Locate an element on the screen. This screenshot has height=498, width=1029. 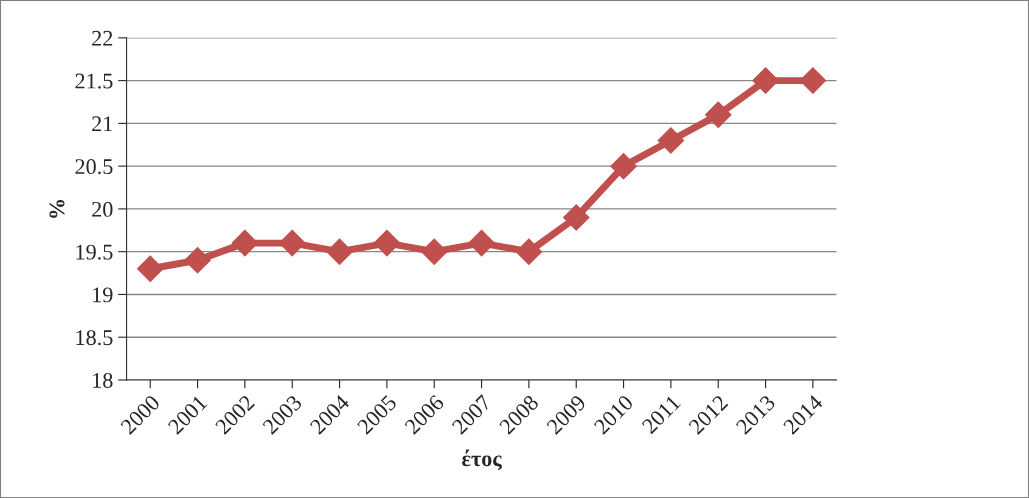
y-tick-label: 21 is located at coordinates (102, 124).